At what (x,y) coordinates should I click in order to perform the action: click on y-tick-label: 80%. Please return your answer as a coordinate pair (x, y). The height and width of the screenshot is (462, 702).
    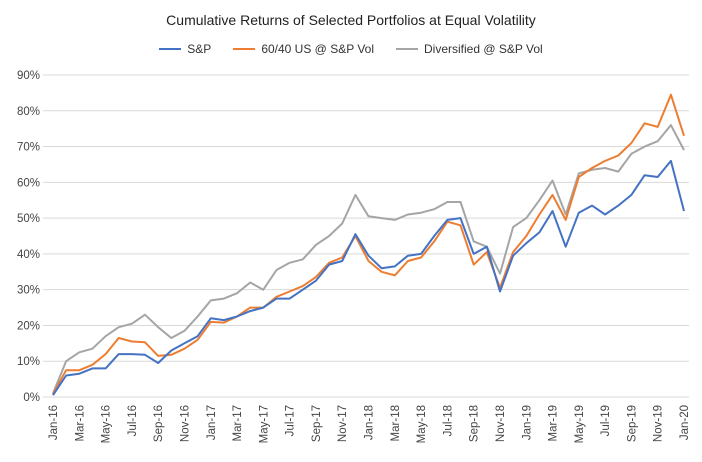
    Looking at the image, I should click on (28, 112).